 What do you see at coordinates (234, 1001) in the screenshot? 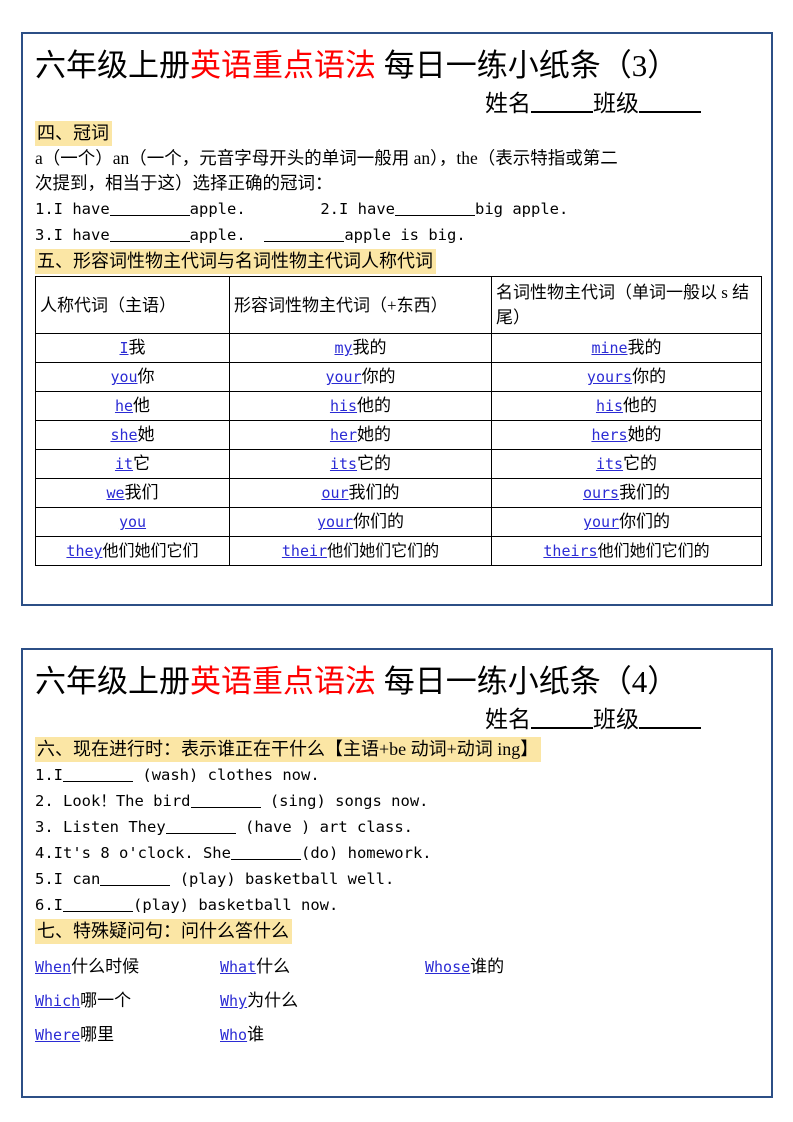
I see `english-word: Why` at bounding box center [234, 1001].